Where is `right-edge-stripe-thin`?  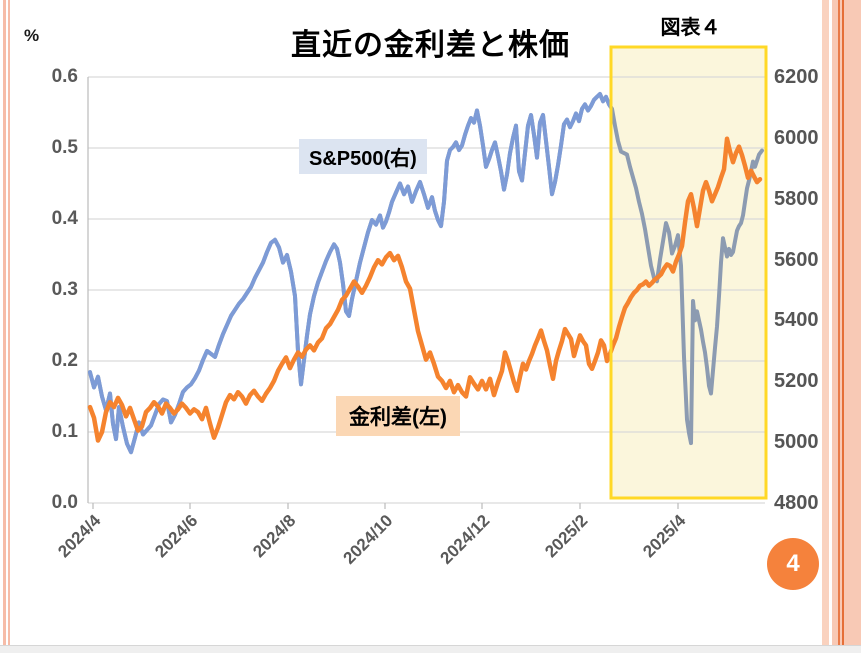
right-edge-stripe-thin is located at coordinates (825, 322).